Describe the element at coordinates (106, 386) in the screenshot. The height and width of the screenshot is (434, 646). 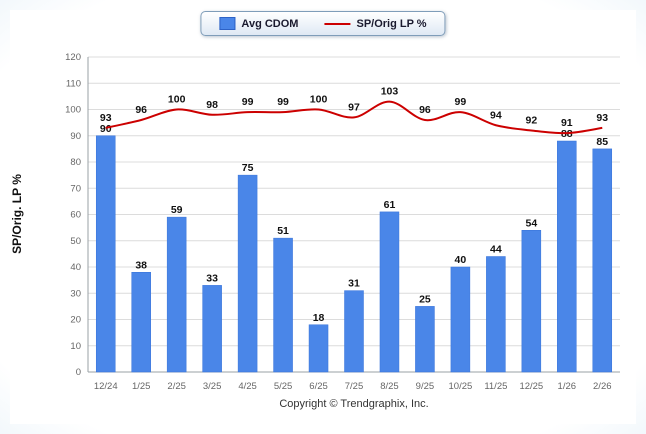
I see `x-tick-label: 12/24` at that location.